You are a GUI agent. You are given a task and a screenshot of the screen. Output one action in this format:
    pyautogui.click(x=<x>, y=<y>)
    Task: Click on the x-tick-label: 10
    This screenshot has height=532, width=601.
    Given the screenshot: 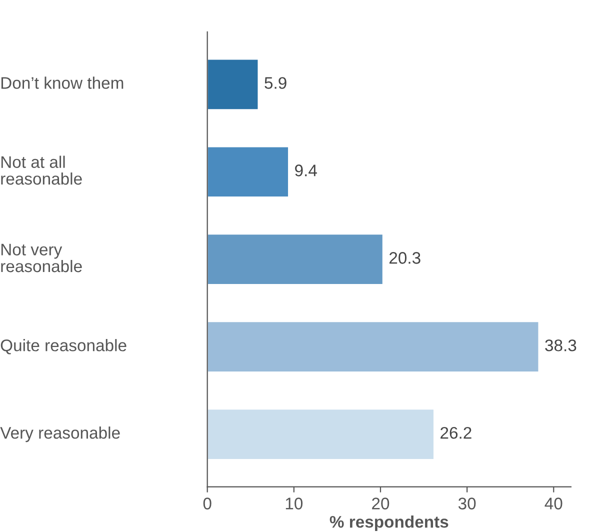 What is the action you would take?
    pyautogui.click(x=294, y=504)
    